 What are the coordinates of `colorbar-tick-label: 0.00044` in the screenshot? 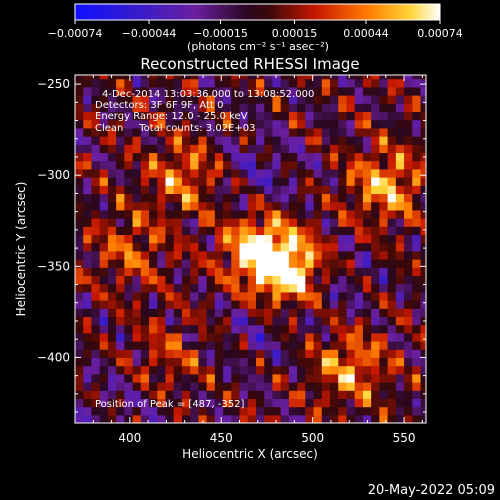 It's located at (366, 33).